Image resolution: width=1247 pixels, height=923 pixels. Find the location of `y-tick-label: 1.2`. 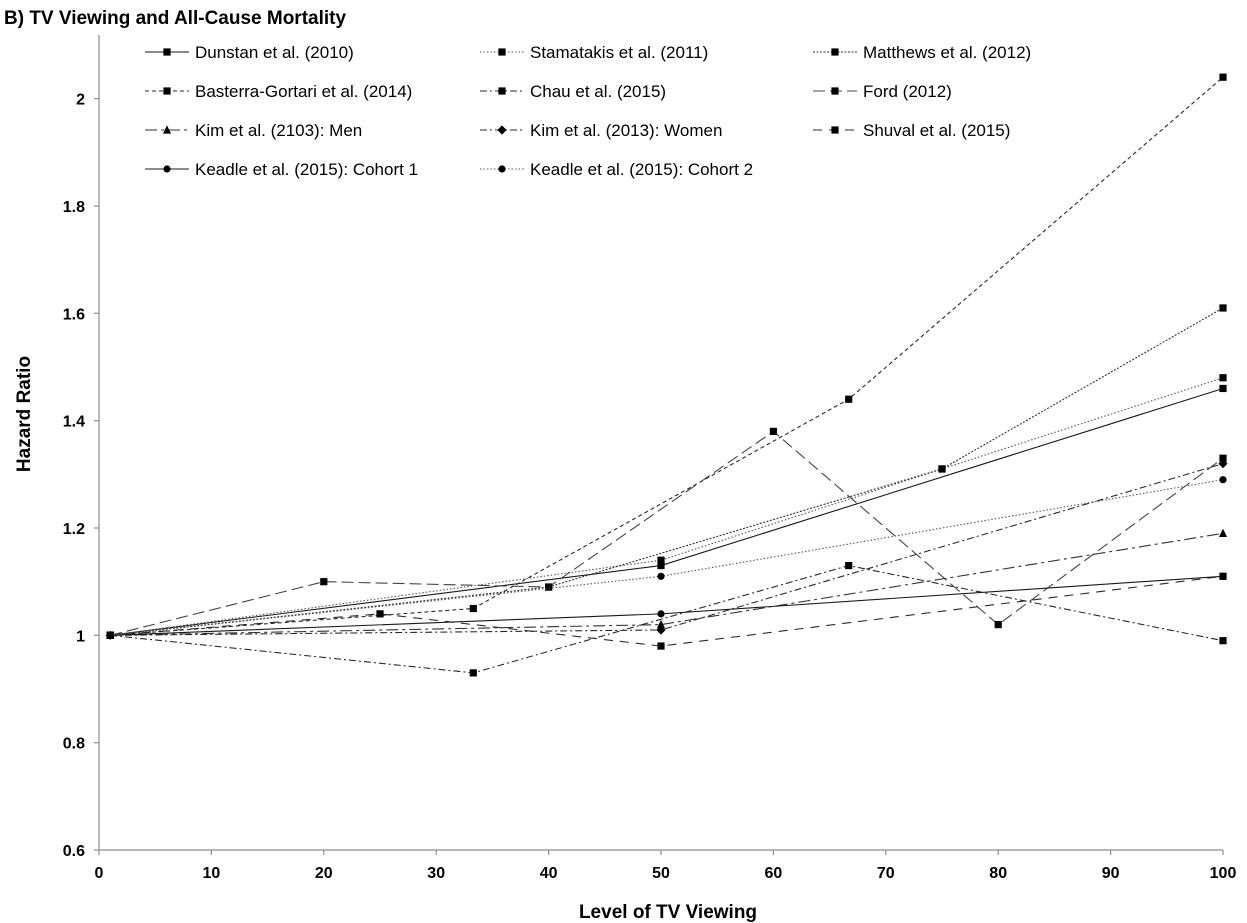

y-tick-label: 1.2 is located at coordinates (74, 529).